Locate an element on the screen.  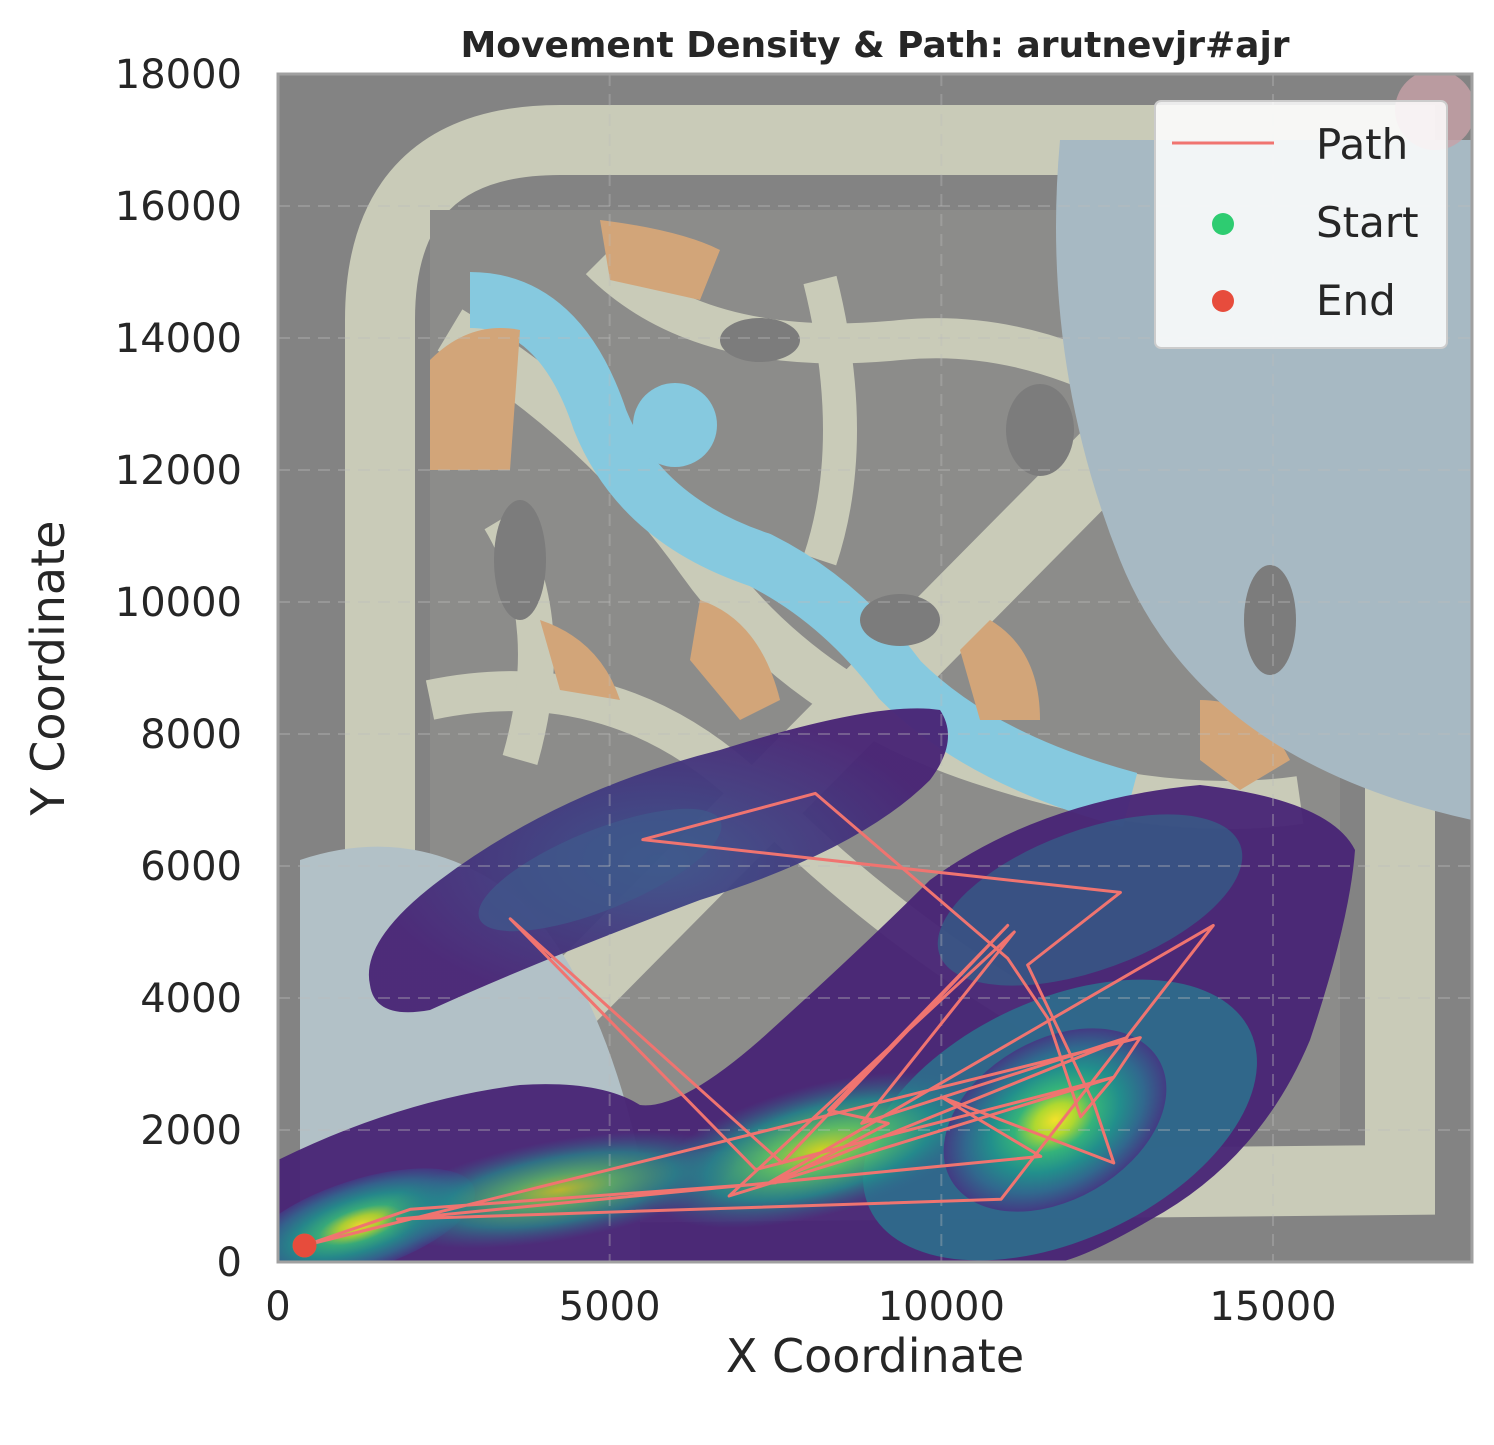
y-tick-label: 10000 is located at coordinates (178, 603).